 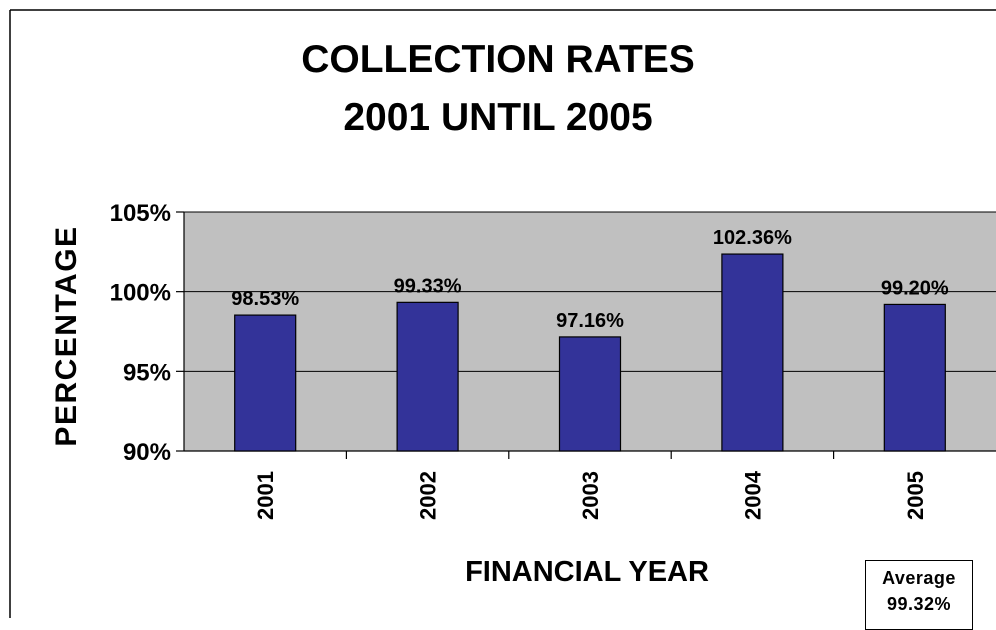 What do you see at coordinates (265, 495) in the screenshot?
I see `x-tick-label: 2001` at bounding box center [265, 495].